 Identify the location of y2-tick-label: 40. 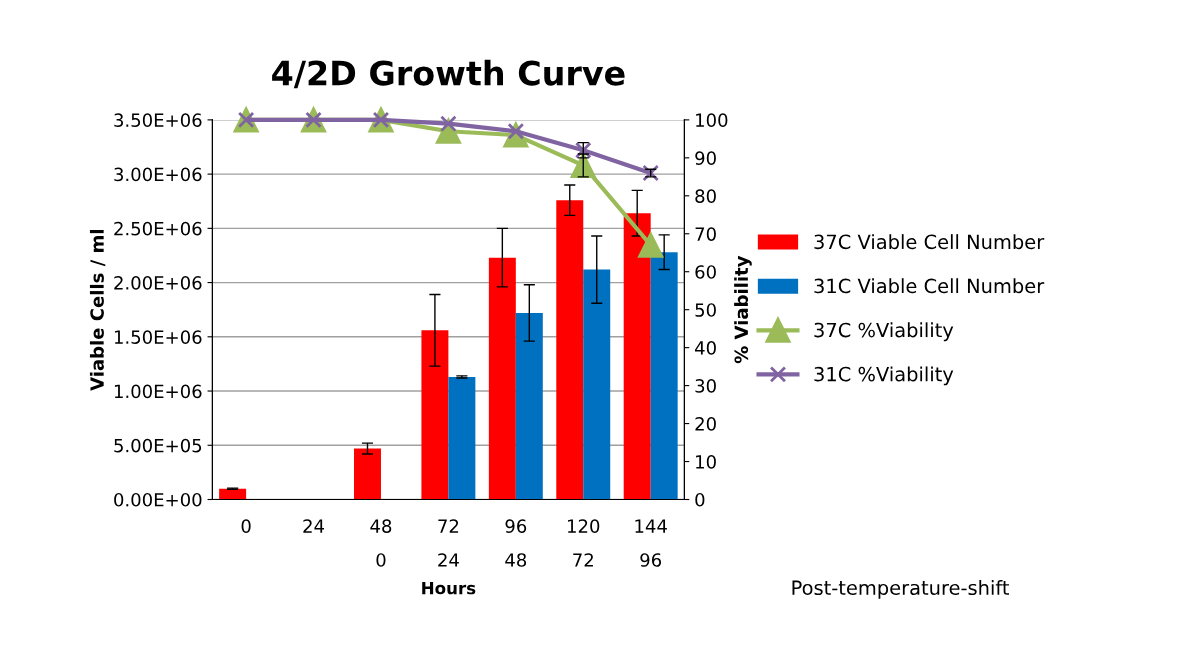
(705, 348).